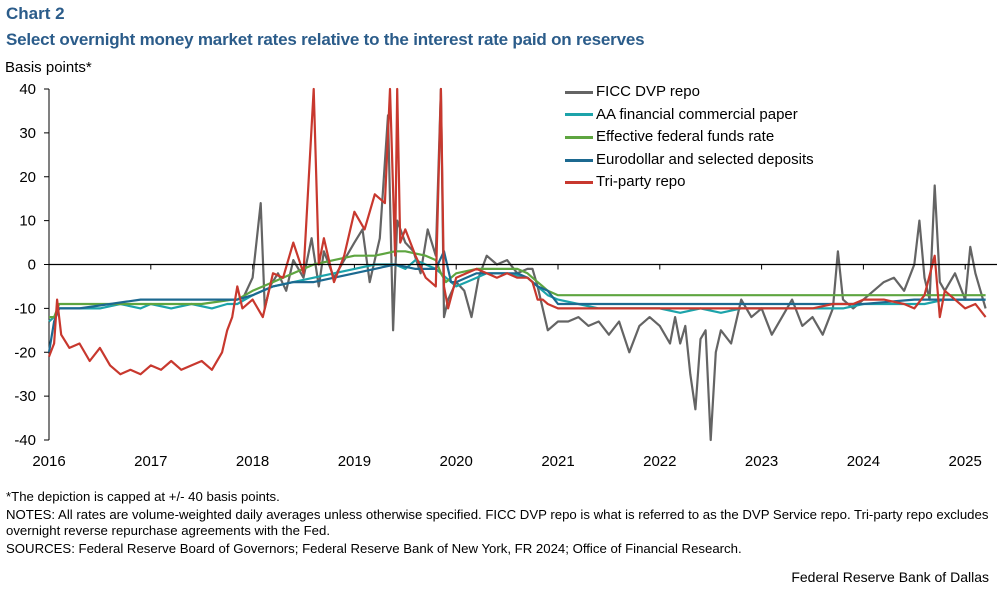  I want to click on x-tick-label: 2023, so click(761, 461).